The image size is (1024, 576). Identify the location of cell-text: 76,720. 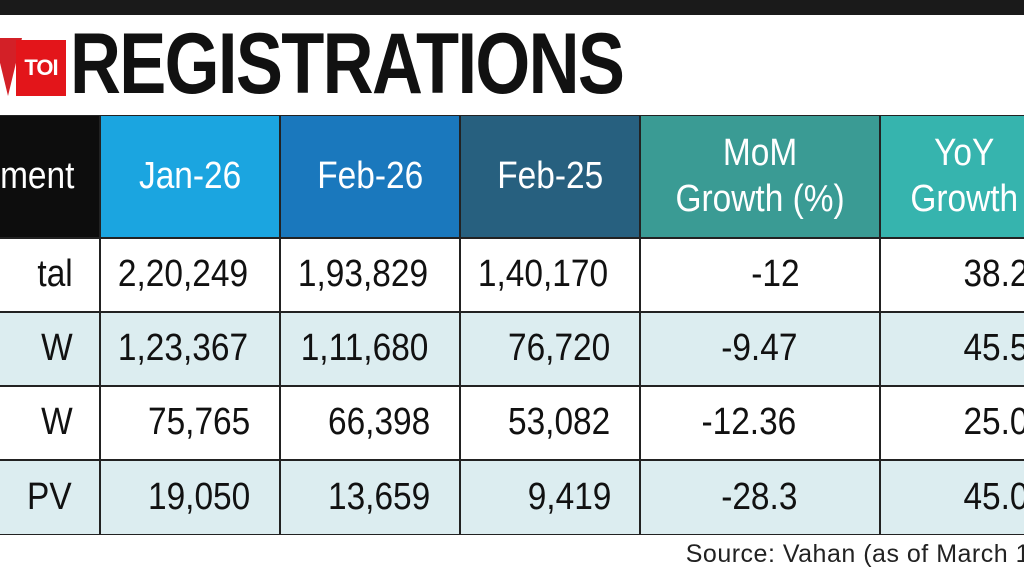
(559, 348).